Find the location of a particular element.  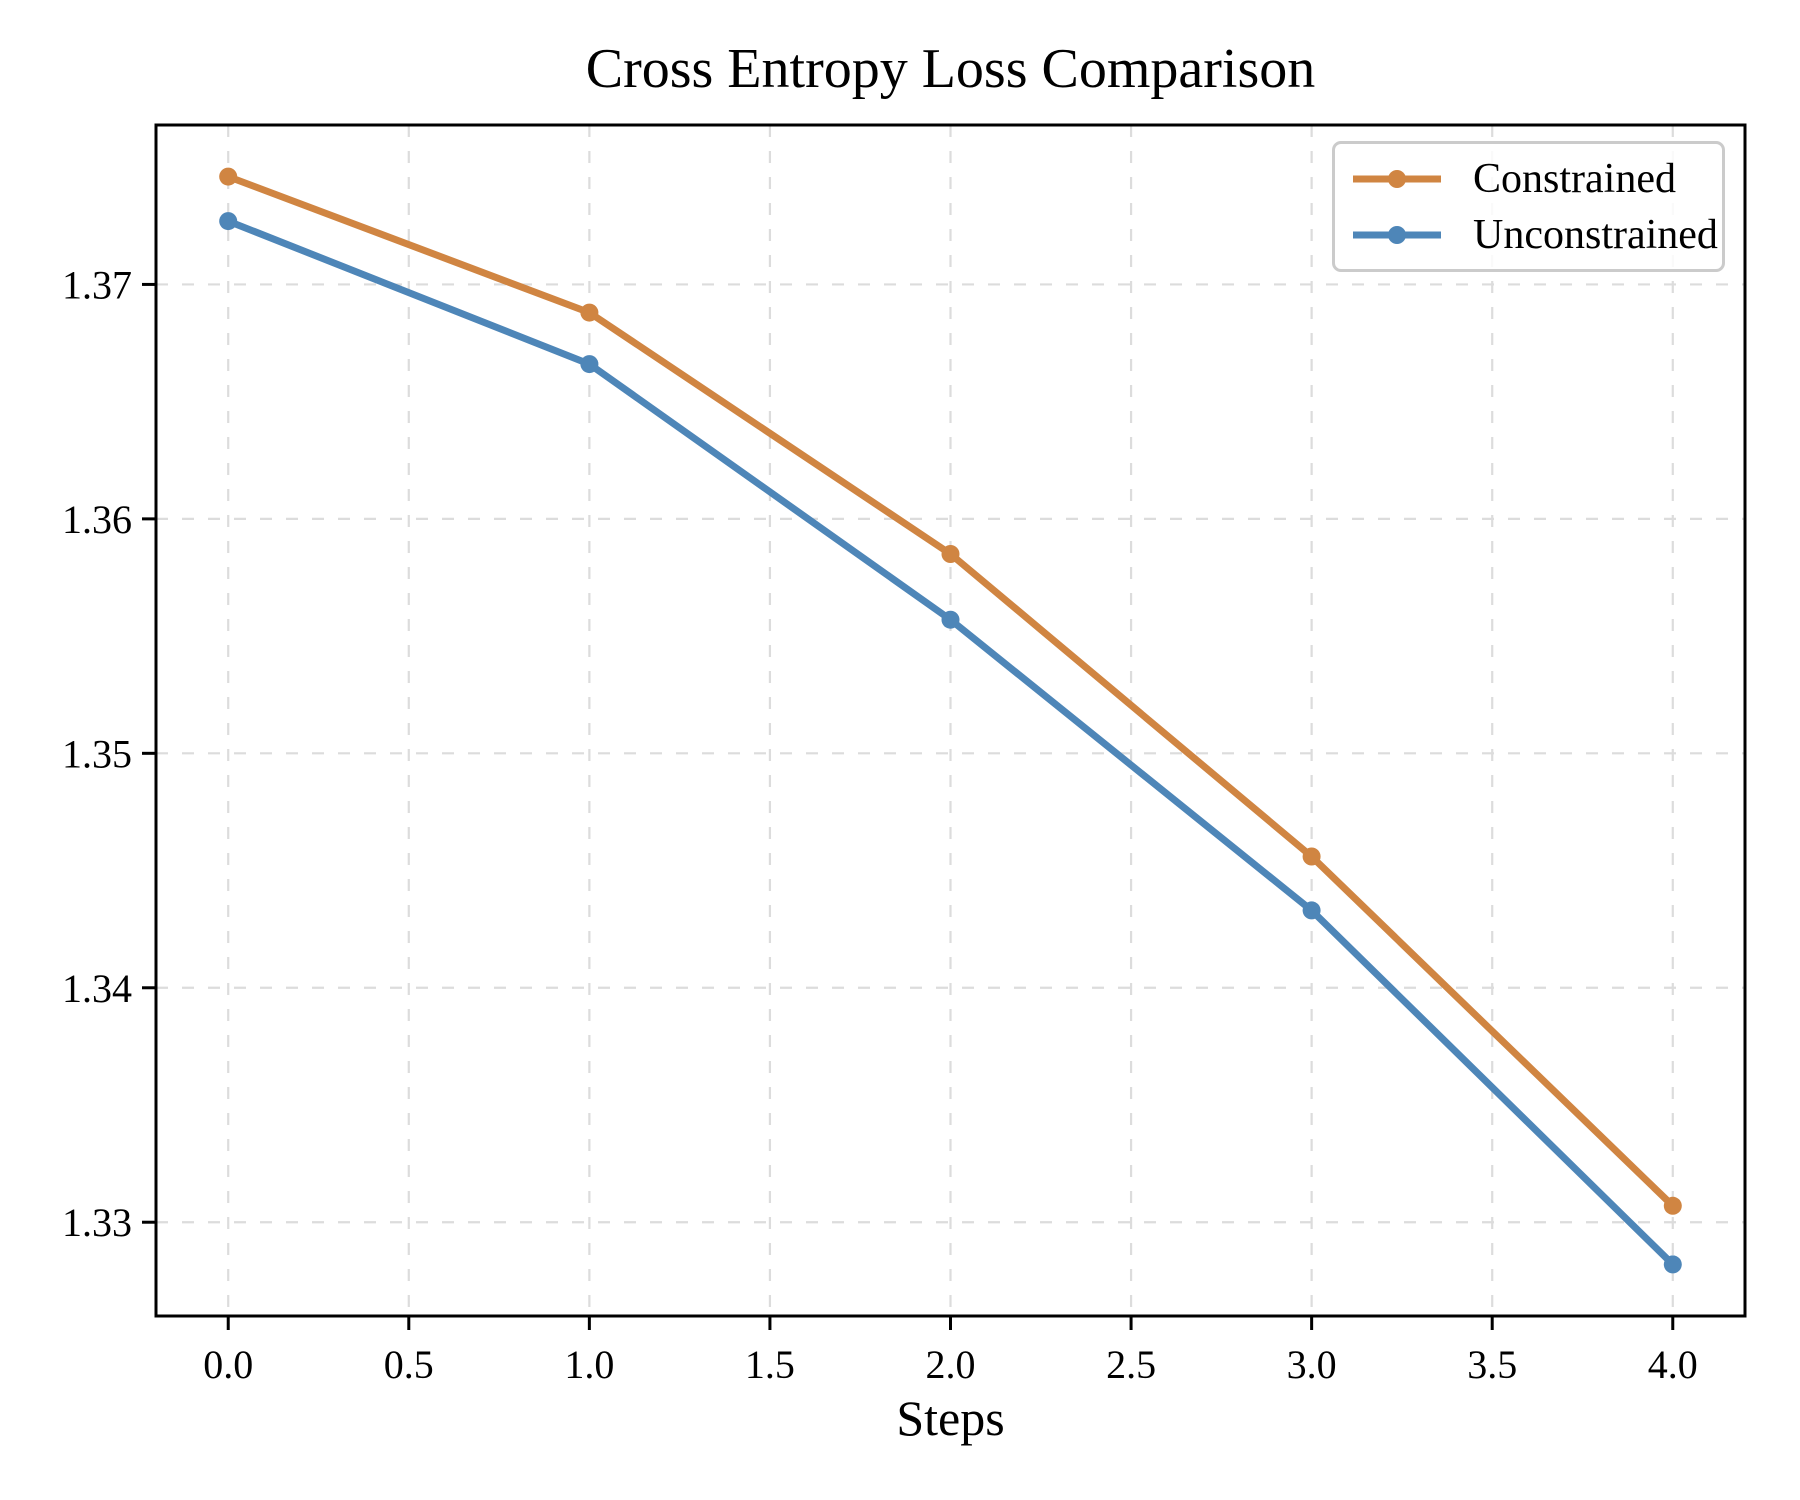

legend: Constrained Unconstrained is located at coordinates (1528, 206).